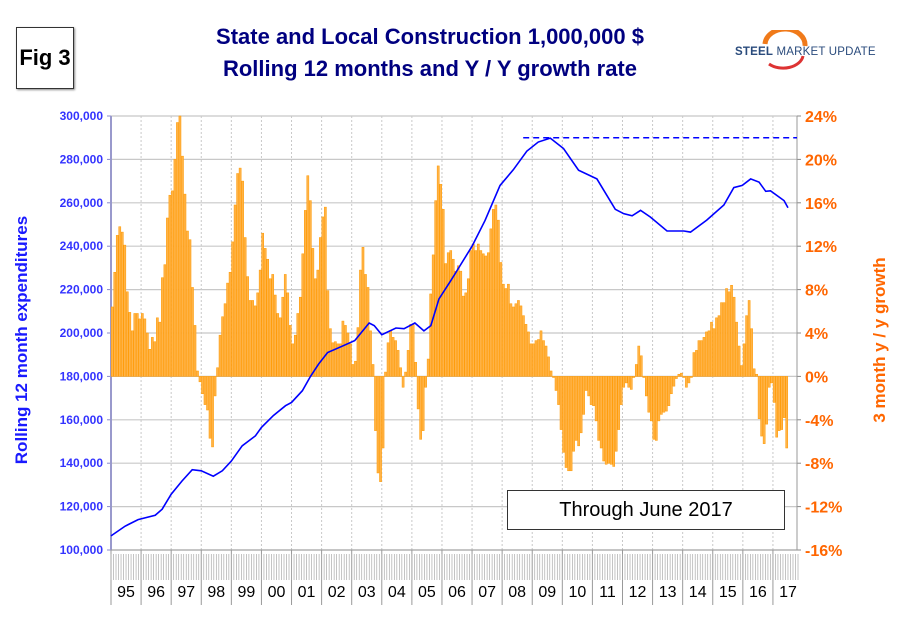 This screenshot has height=622, width=910. I want to click on x-tick-label: 11, so click(607, 592).